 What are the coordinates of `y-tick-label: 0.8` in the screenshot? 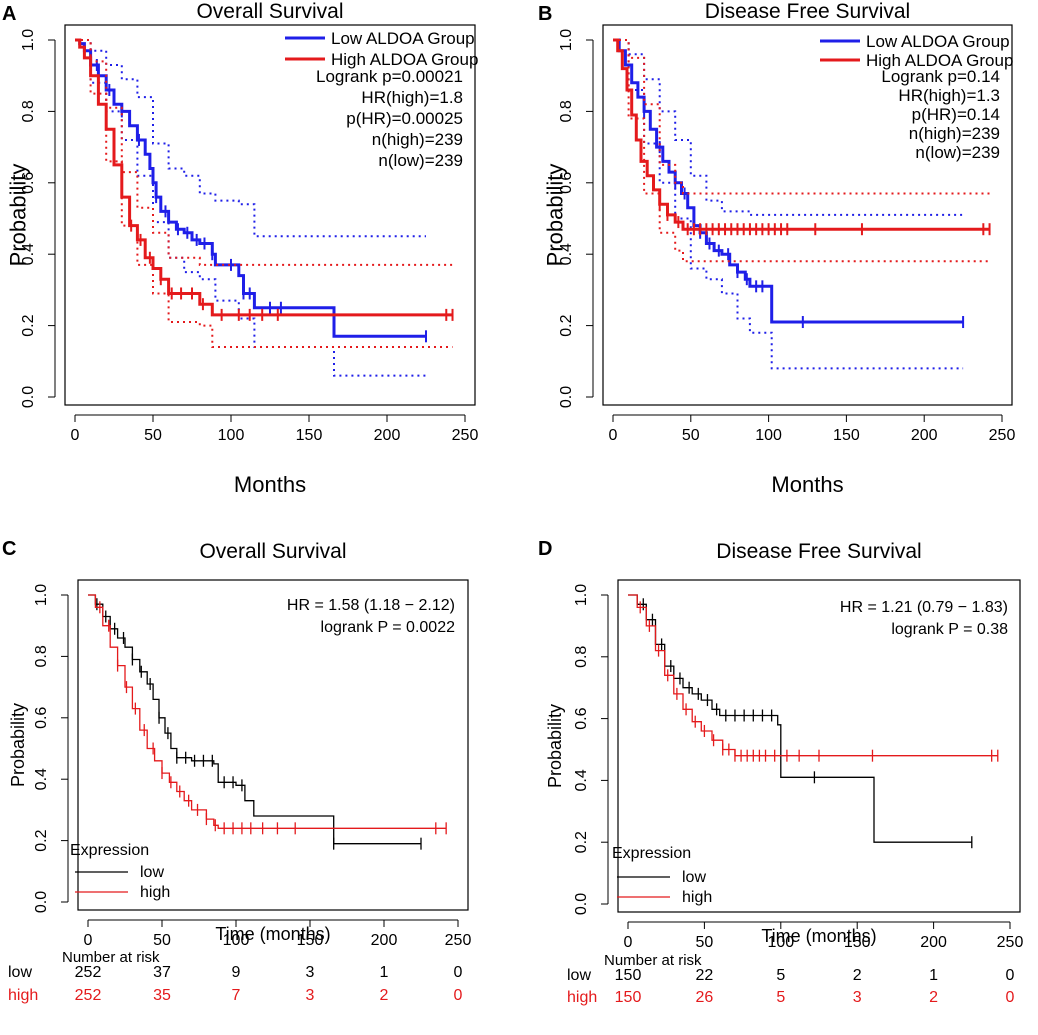 It's located at (41, 656).